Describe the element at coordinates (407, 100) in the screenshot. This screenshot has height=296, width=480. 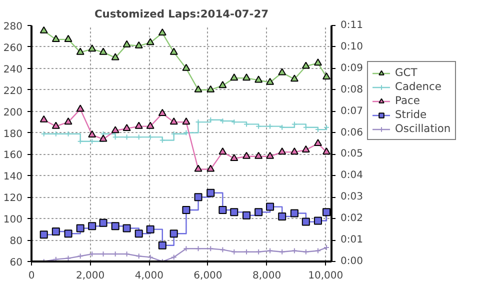
I see `legend-label: Pace` at that location.